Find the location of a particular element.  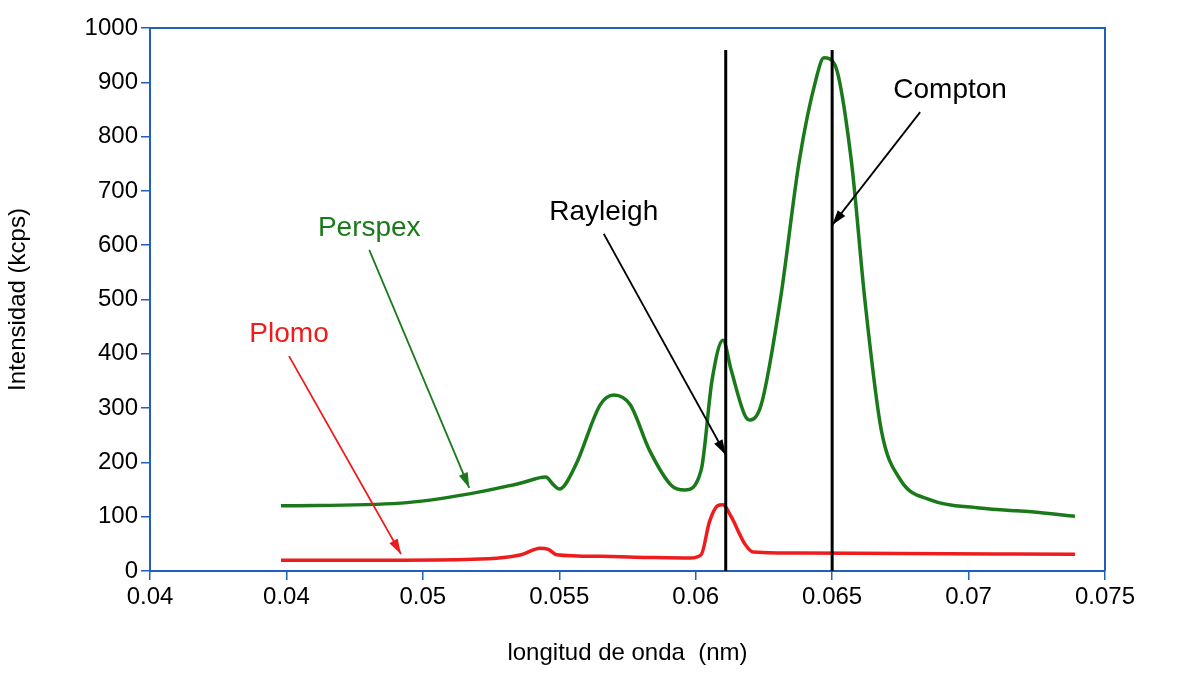

x-tick-label: 0.075 is located at coordinates (1105, 596).